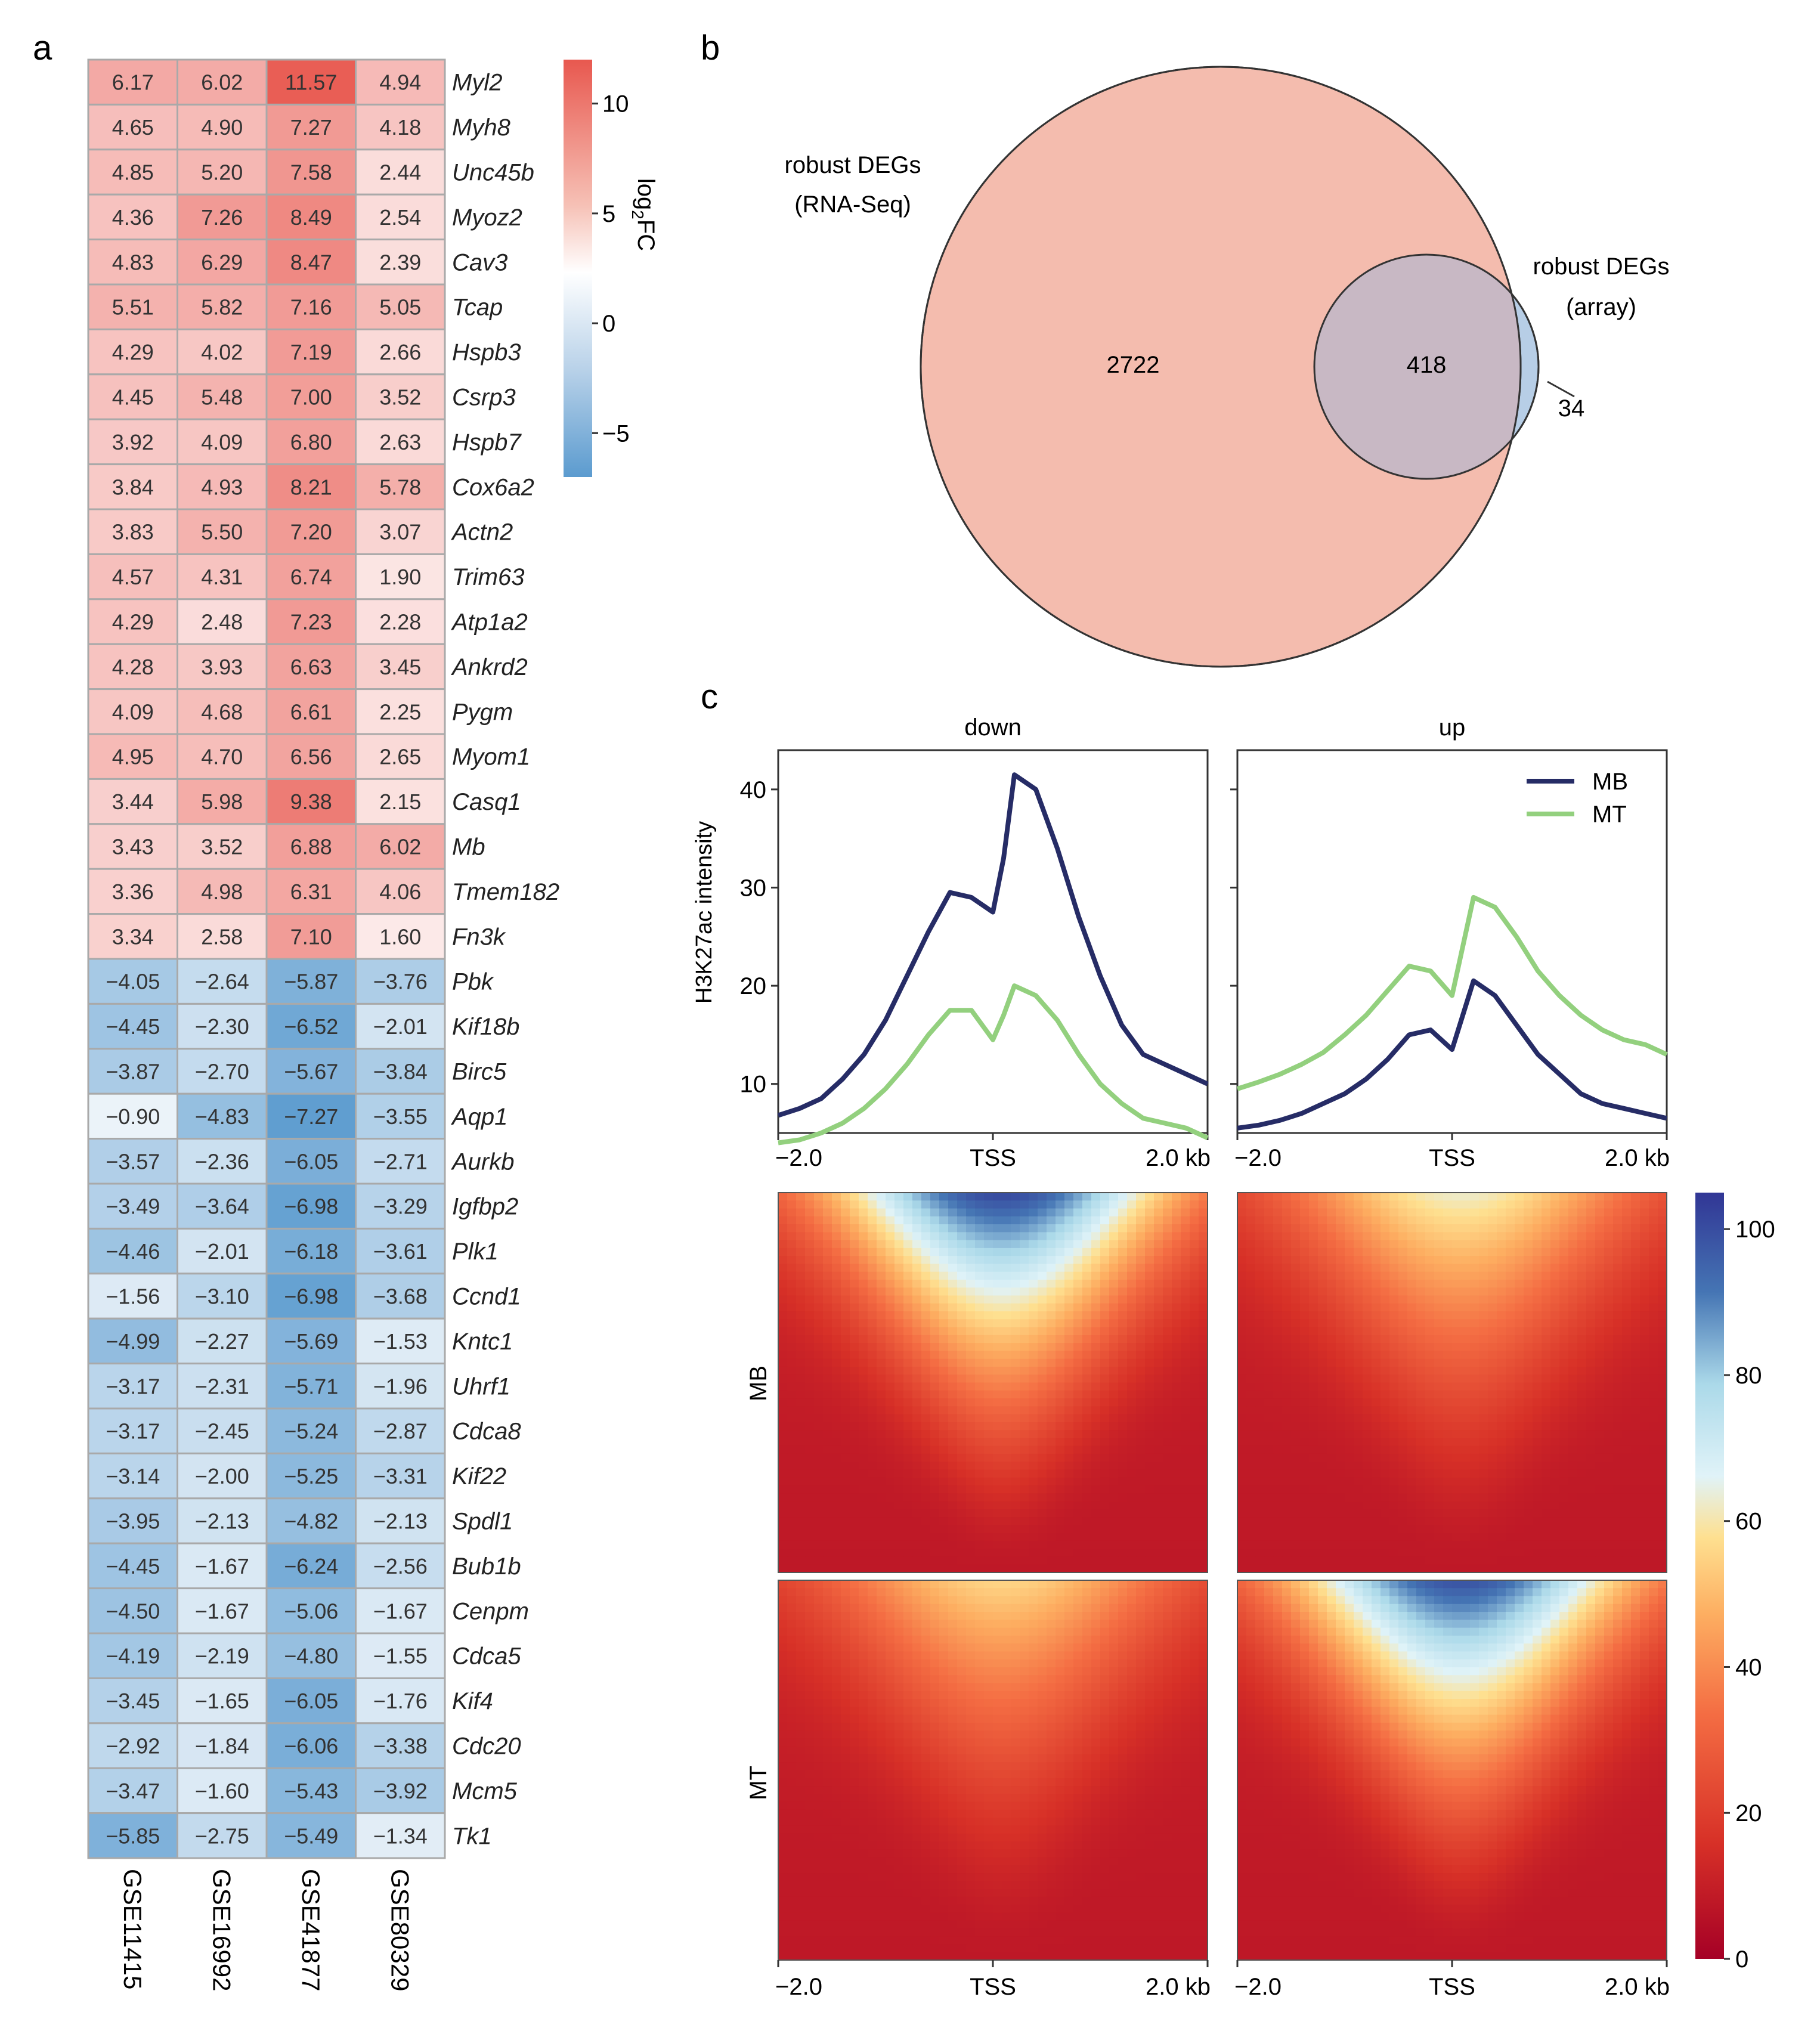 The height and width of the screenshot is (2037, 1820). Describe the element at coordinates (222, 82) in the screenshot. I see `heatmap-cell-value: 6.02` at that location.